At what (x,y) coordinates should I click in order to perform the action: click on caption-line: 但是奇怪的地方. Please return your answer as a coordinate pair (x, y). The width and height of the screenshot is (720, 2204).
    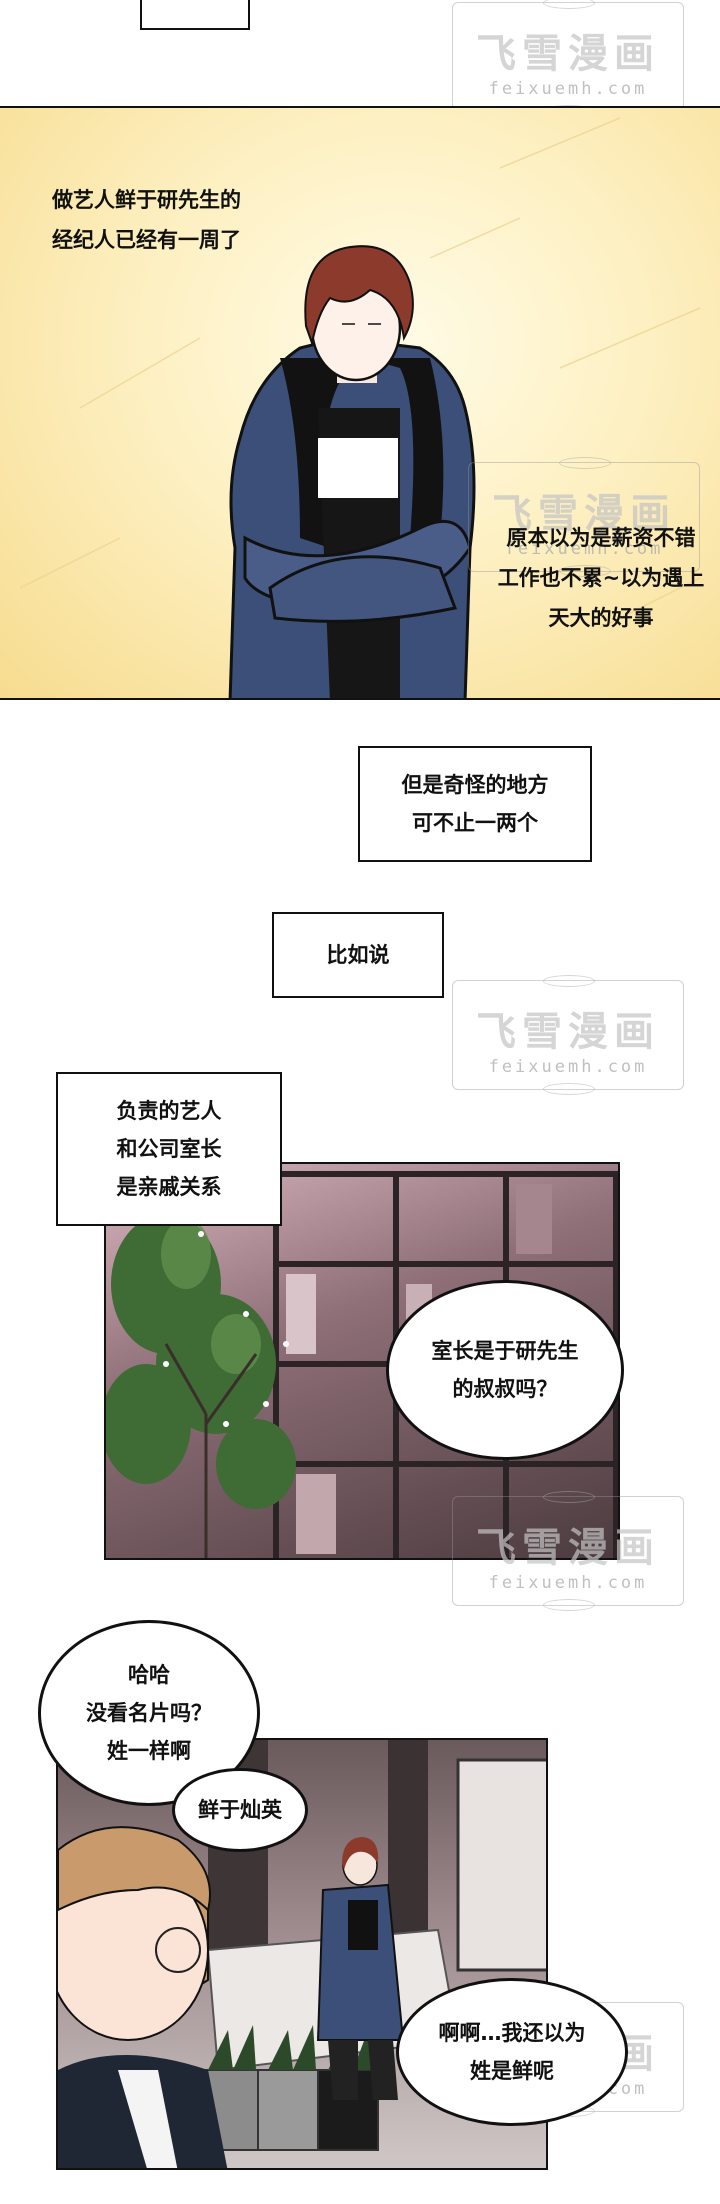
    Looking at the image, I should click on (475, 785).